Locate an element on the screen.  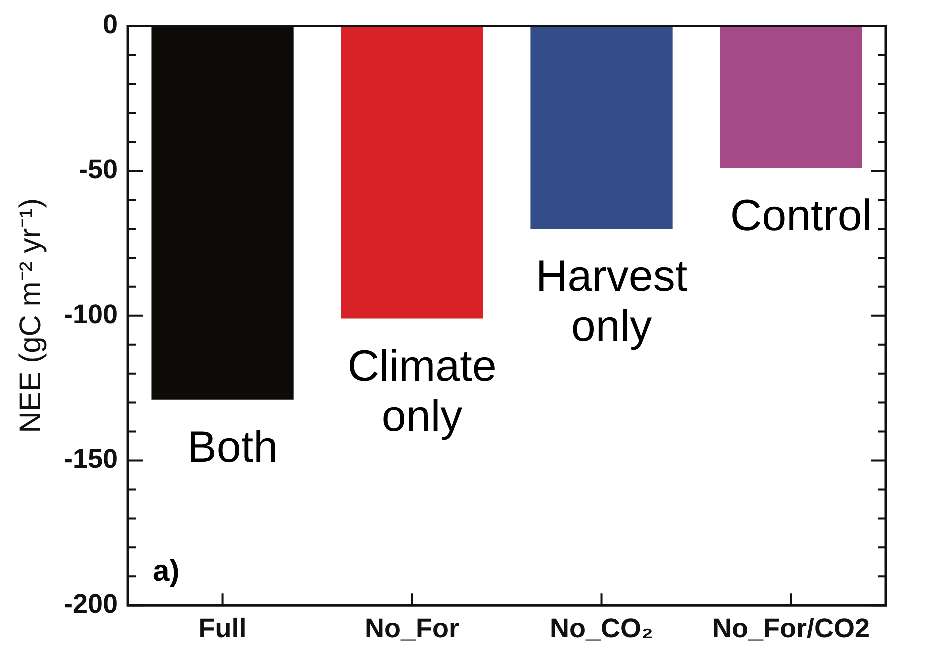
annotation: Both is located at coordinates (233, 447).